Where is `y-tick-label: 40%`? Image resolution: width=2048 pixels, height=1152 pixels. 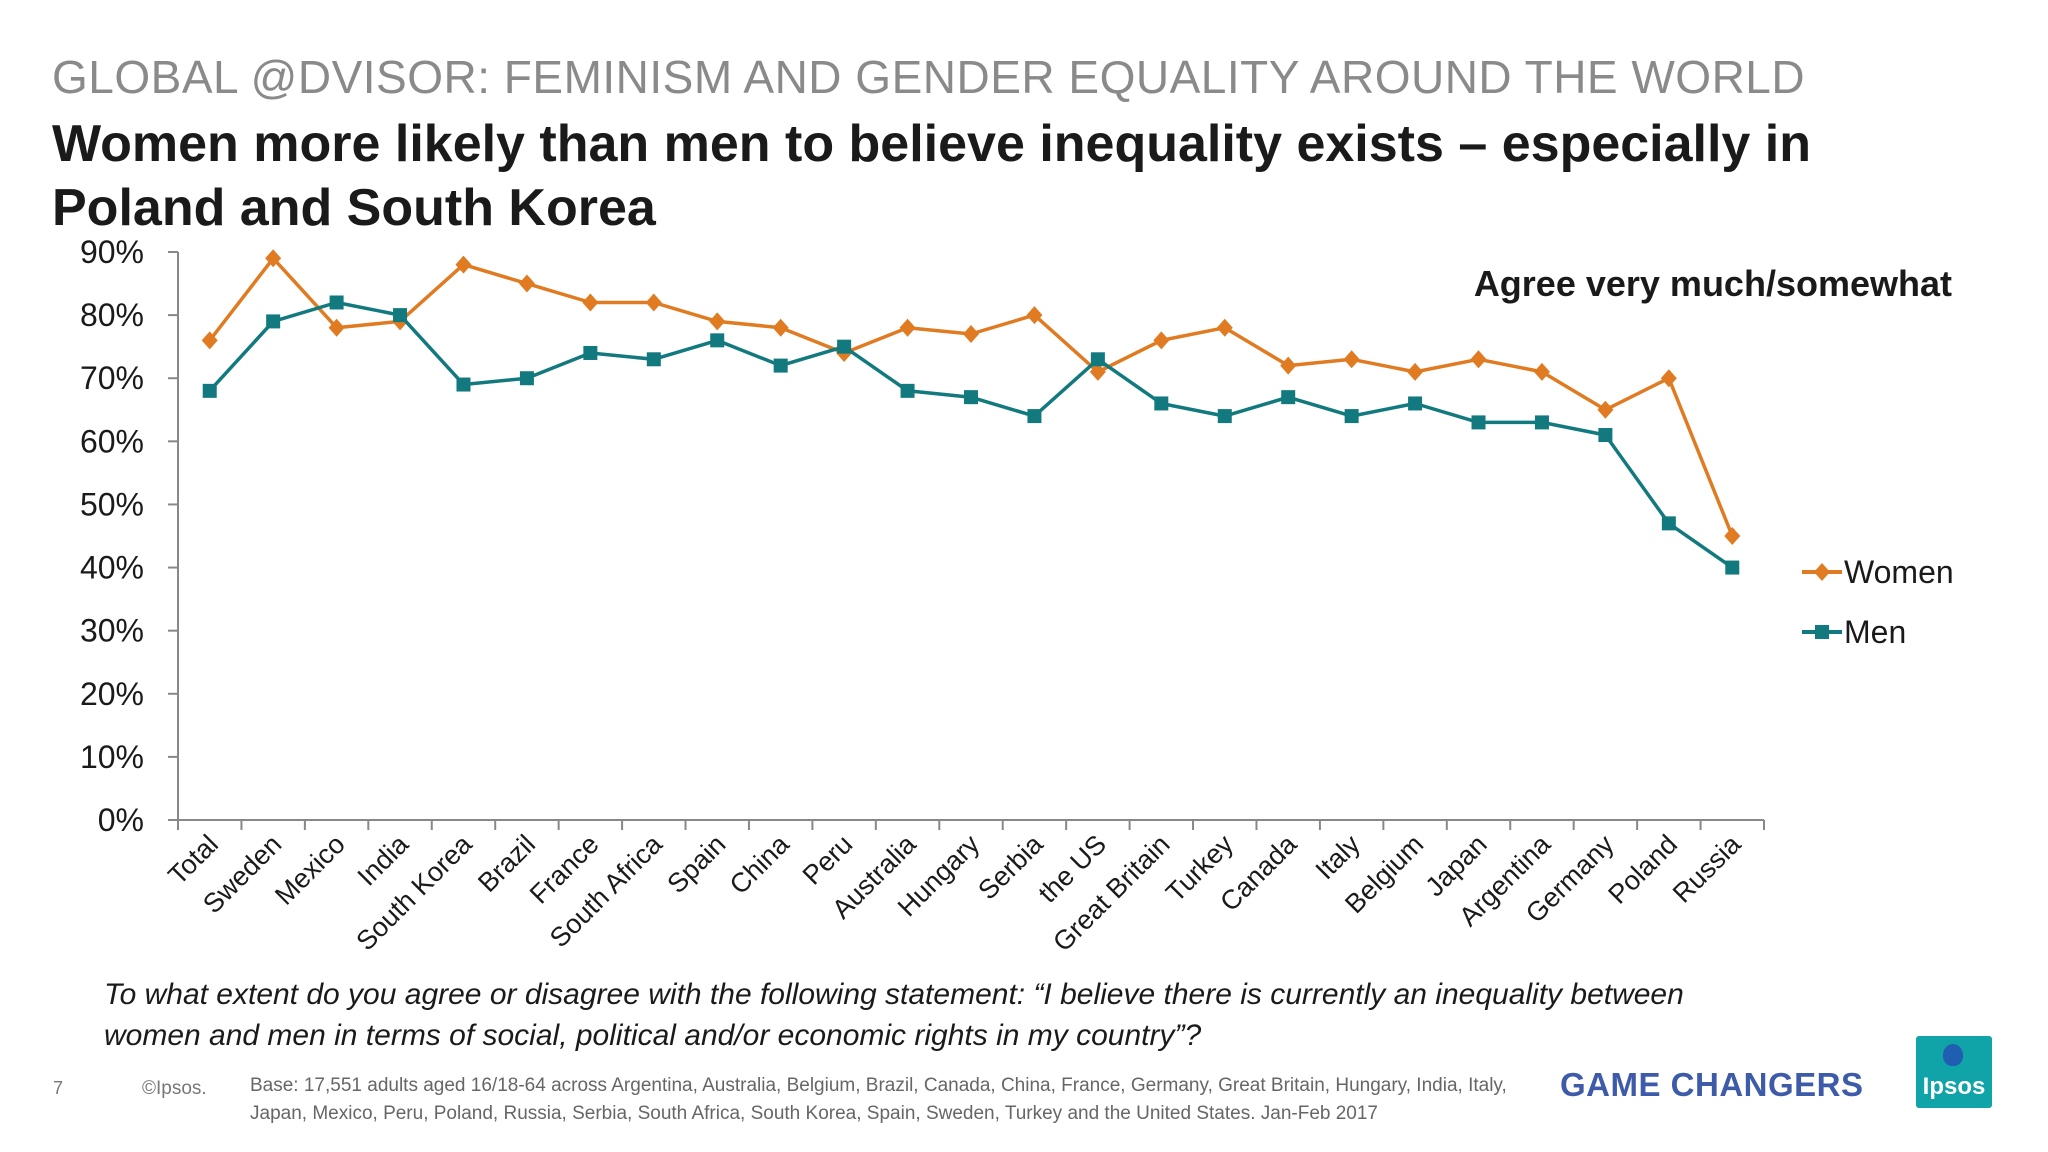
y-tick-label: 40% is located at coordinates (112, 568).